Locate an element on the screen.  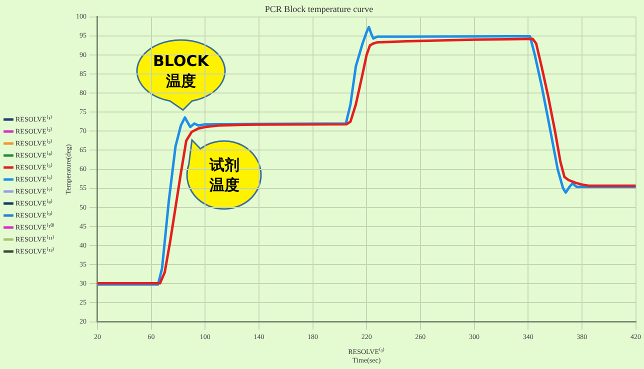
chart-title: PCR Block temperature curve is located at coordinates (319, 9).